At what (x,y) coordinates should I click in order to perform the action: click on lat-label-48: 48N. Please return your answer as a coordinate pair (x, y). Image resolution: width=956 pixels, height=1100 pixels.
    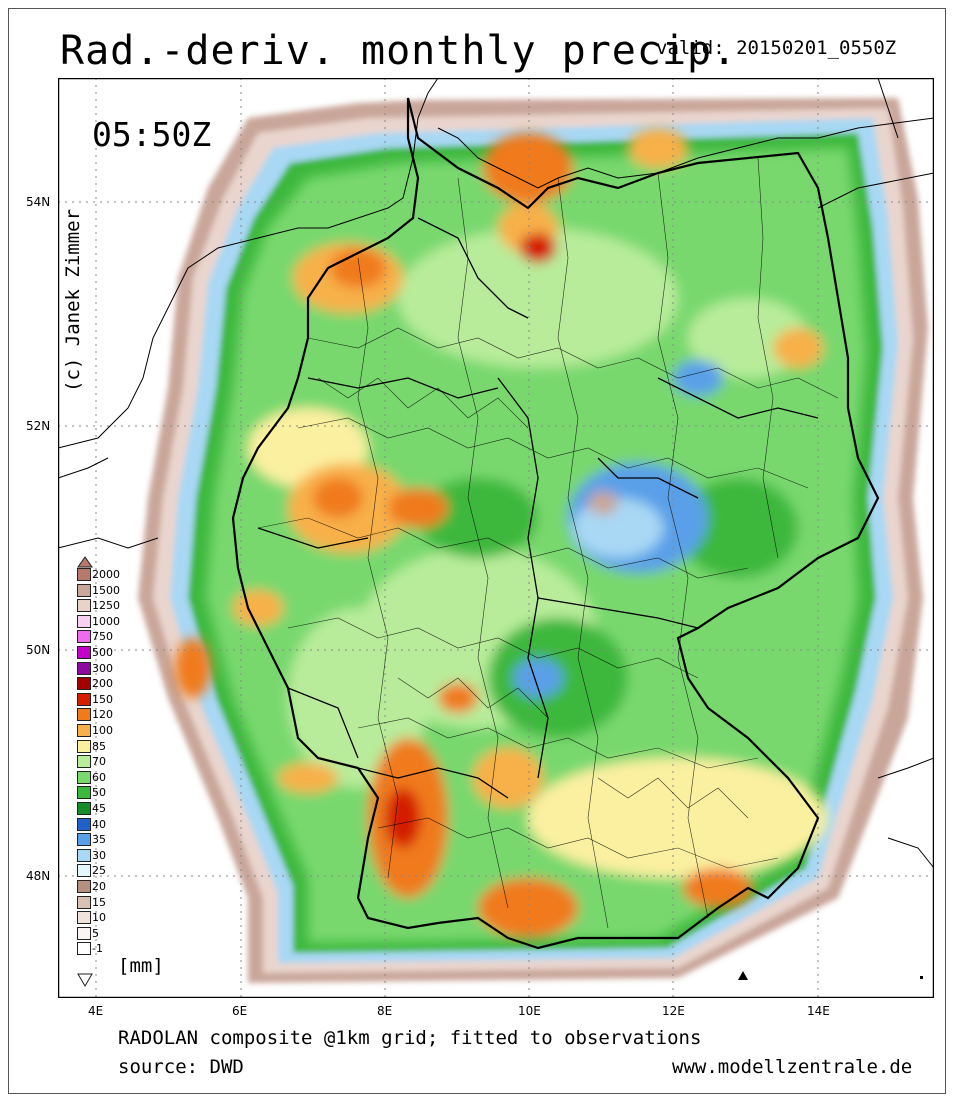
    Looking at the image, I should click on (38, 876).